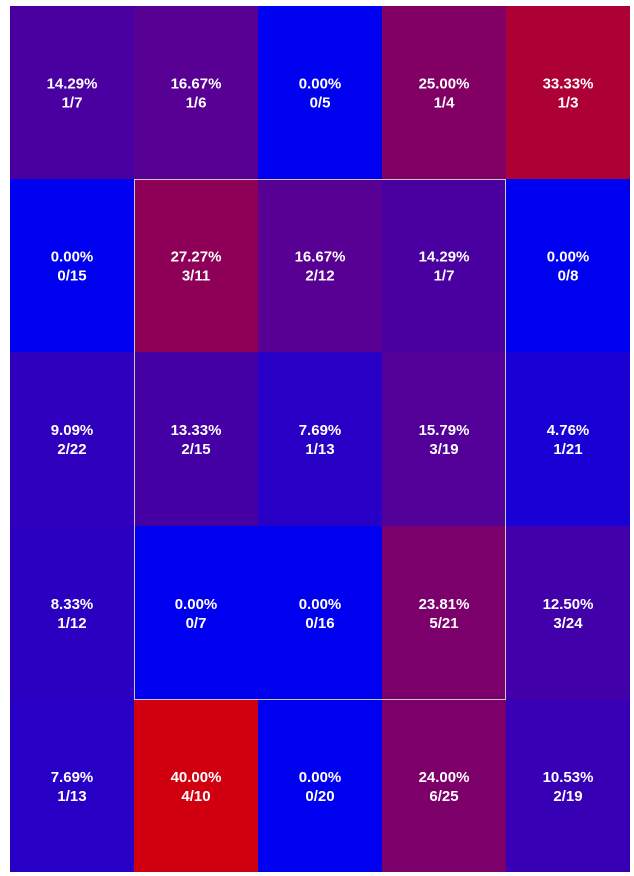 This screenshot has width=634, height=876. What do you see at coordinates (568, 430) in the screenshot?
I see `cell-percent-label-r3-c5: 4.76%` at bounding box center [568, 430].